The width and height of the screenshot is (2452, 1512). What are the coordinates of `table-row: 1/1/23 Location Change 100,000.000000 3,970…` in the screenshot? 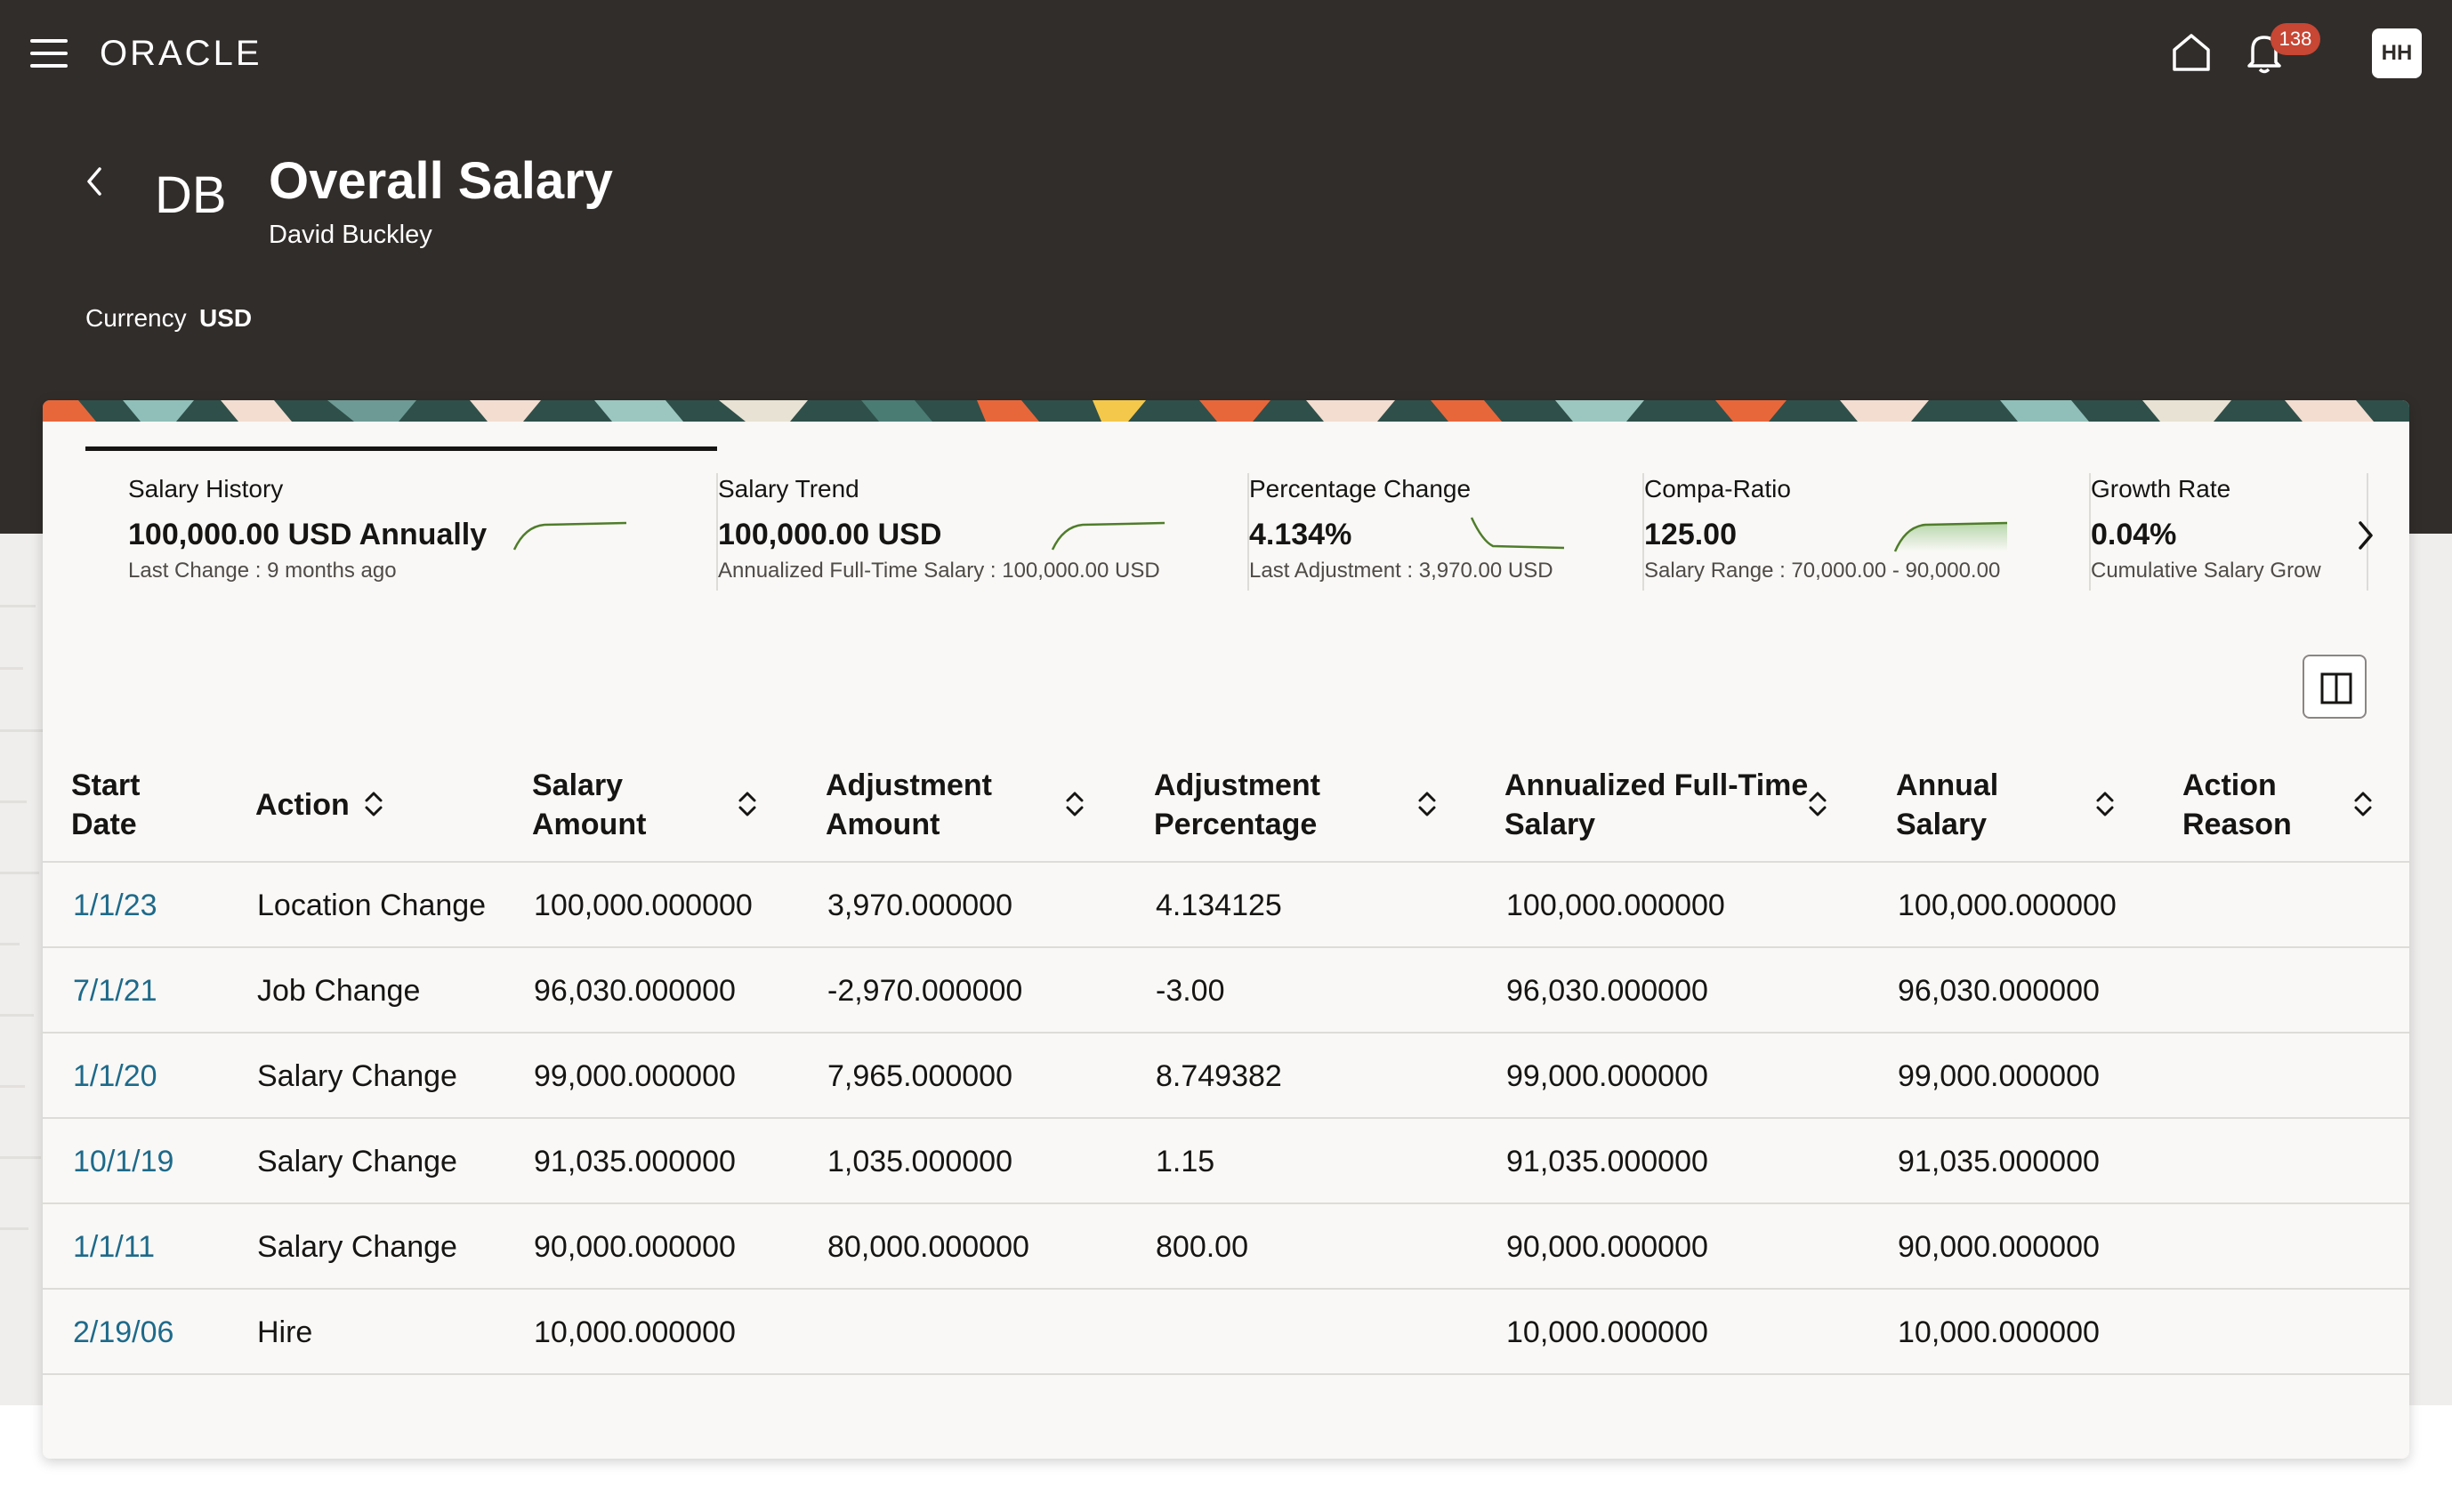 It's located at (1226, 906).